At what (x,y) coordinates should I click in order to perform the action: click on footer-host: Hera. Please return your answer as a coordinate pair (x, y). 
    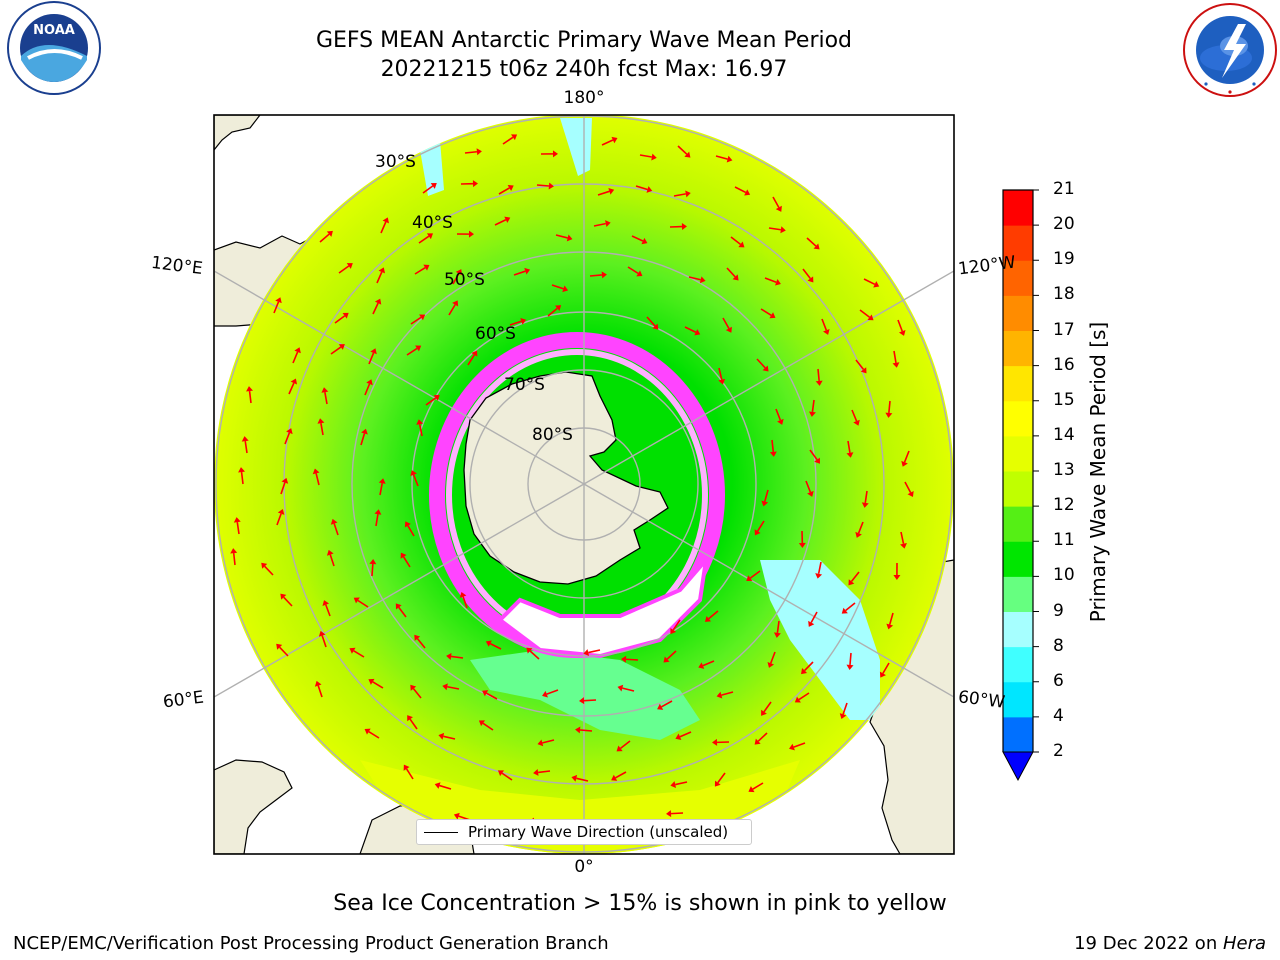
    Looking at the image, I should click on (1244, 943).